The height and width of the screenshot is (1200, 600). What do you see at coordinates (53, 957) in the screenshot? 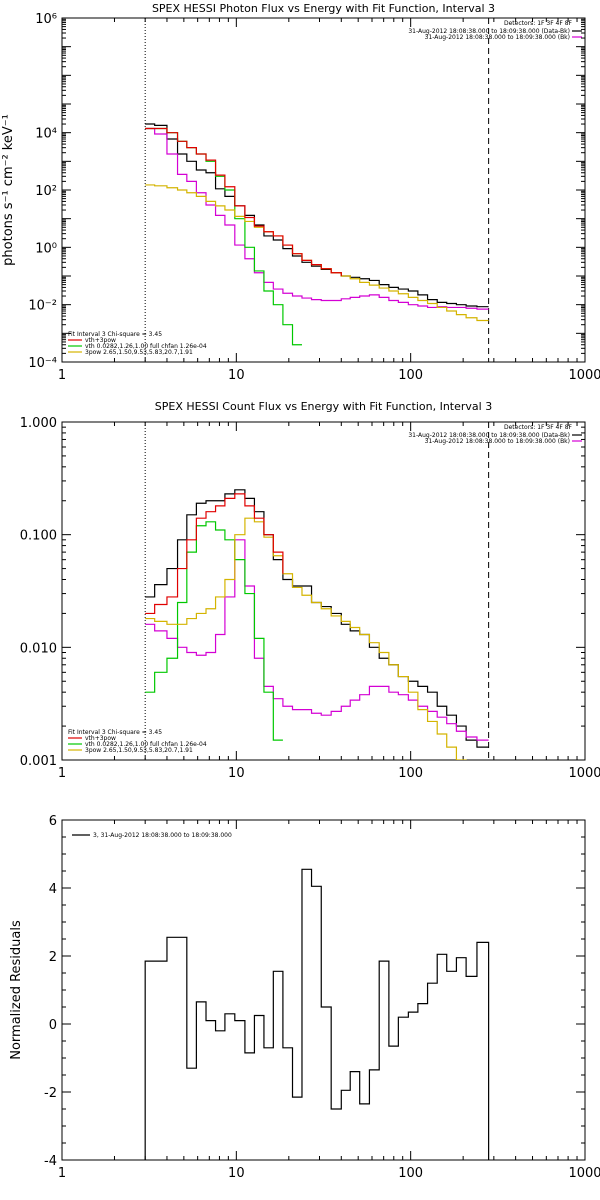
I see `y-tick-label: 2` at bounding box center [53, 957].